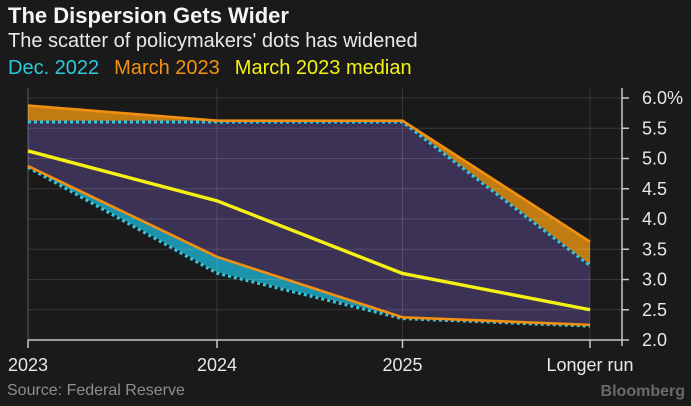 This screenshot has height=406, width=691. Describe the element at coordinates (642, 391) in the screenshot. I see `bloomberg-logo: Bloomberg` at that location.